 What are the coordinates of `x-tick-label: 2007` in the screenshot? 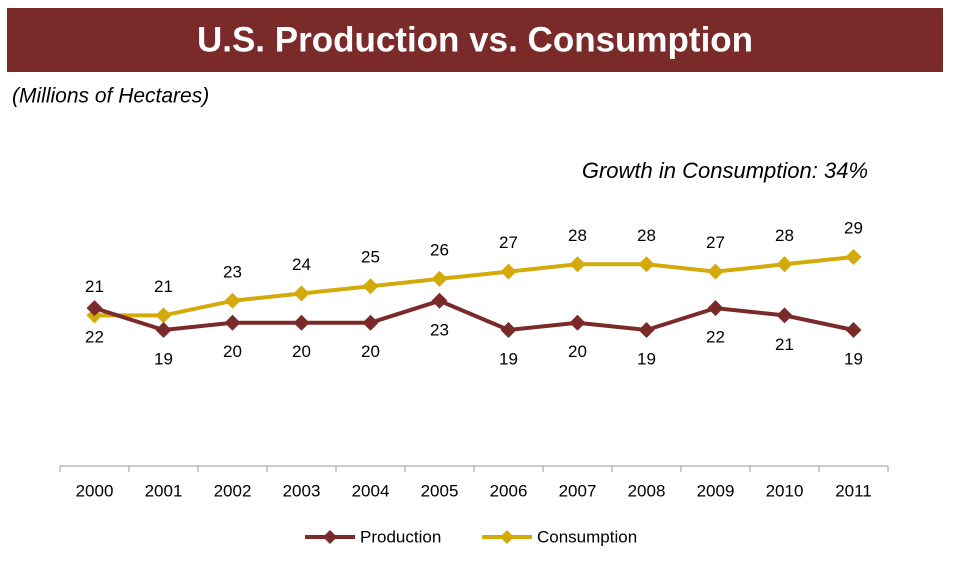 It's located at (578, 490).